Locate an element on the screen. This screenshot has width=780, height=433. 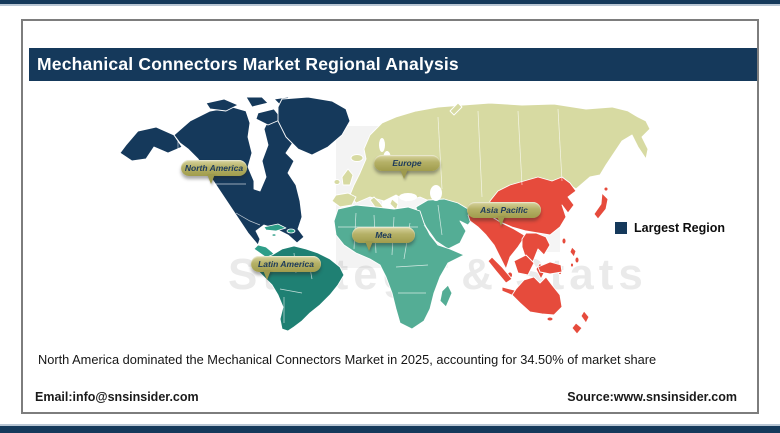
map-label-latin-america: Latin America is located at coordinates (286, 268).